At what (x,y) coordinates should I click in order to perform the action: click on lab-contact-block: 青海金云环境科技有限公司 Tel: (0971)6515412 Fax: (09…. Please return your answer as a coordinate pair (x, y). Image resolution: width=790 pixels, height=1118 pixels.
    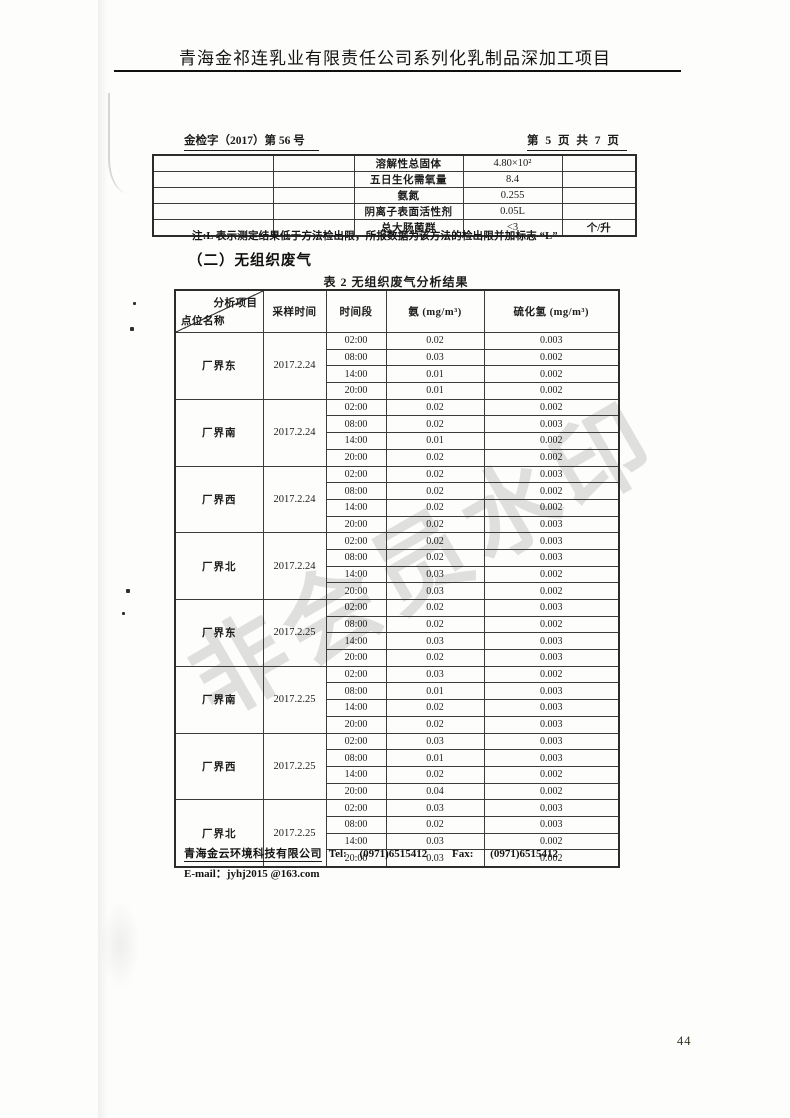
    Looking at the image, I should click on (371, 863).